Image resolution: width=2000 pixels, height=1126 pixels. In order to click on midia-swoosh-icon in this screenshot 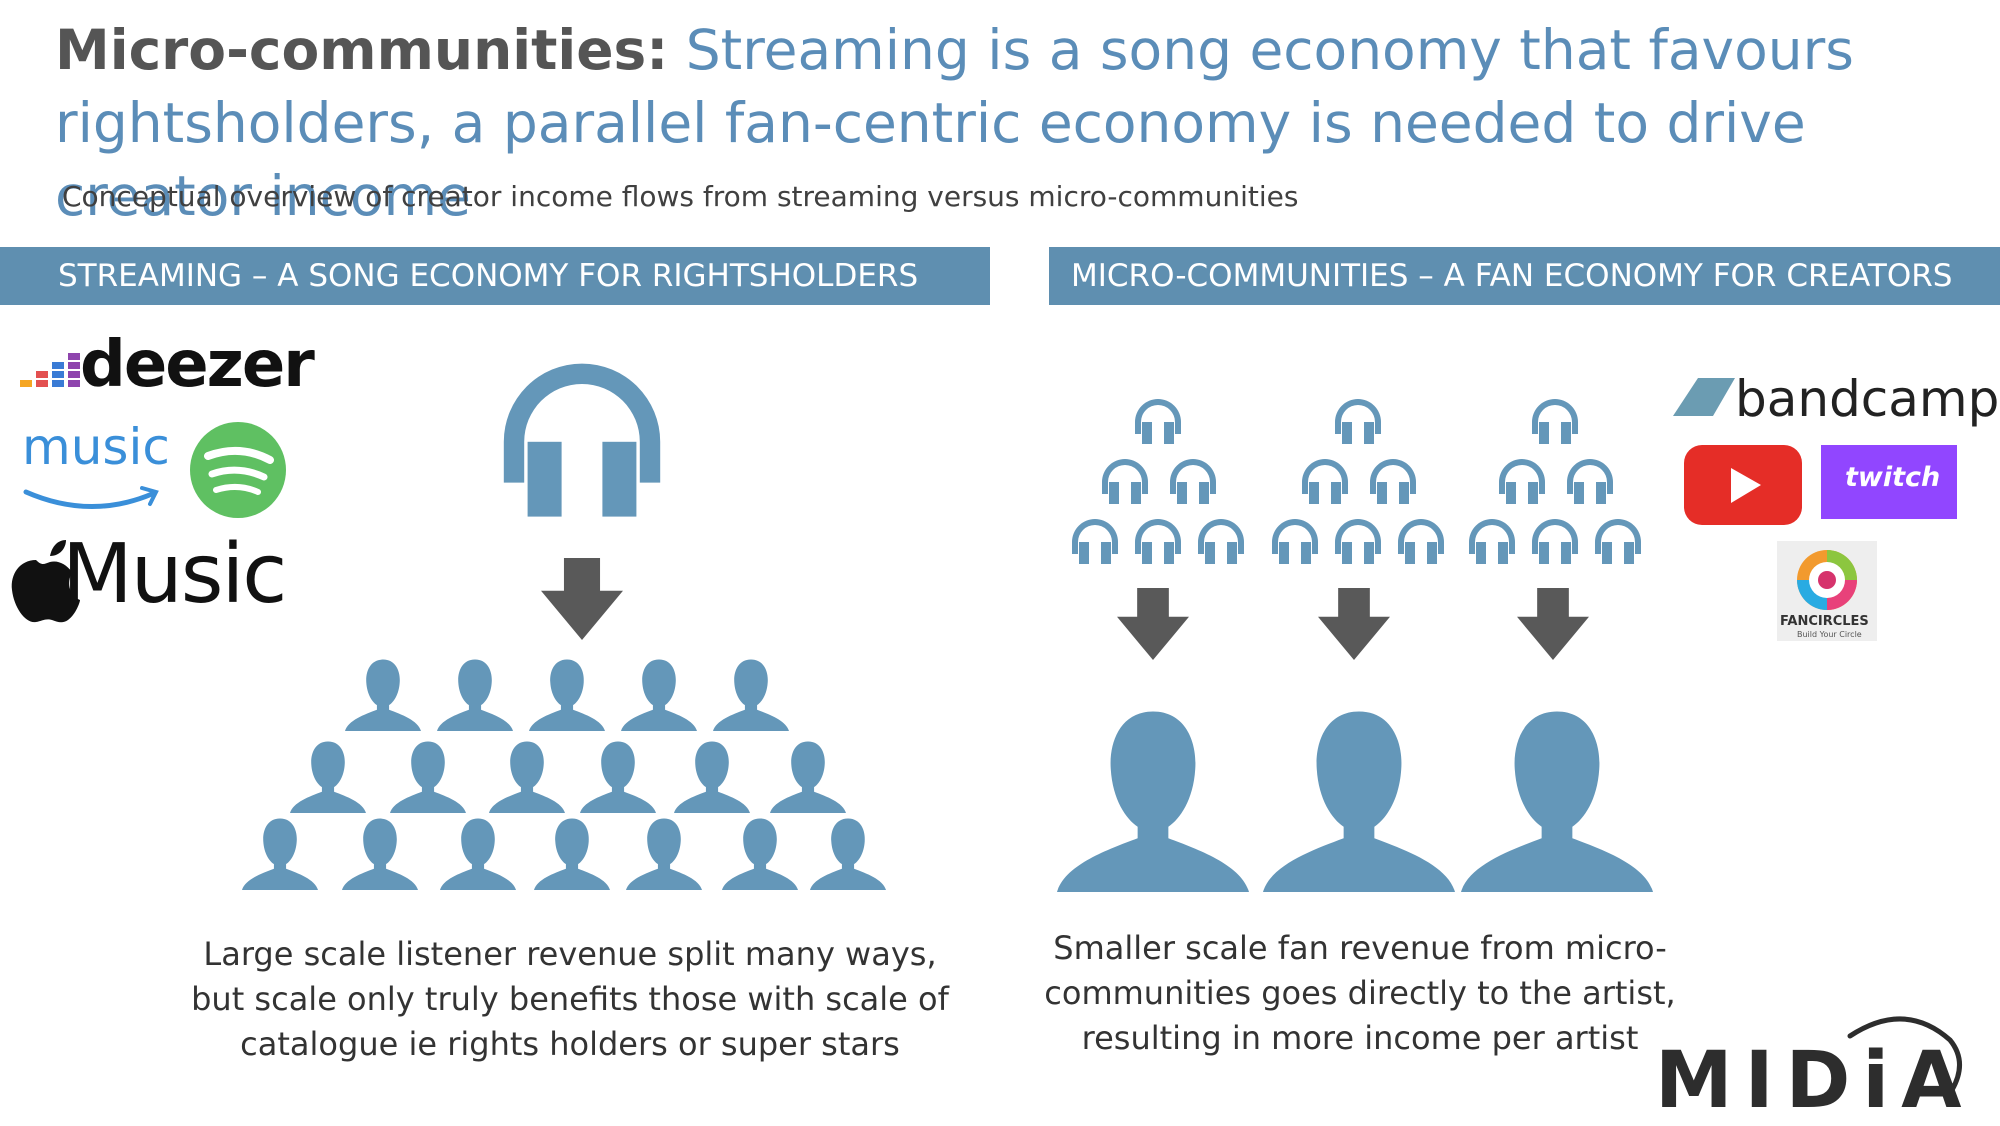, I will do `click(1904, 1054)`.